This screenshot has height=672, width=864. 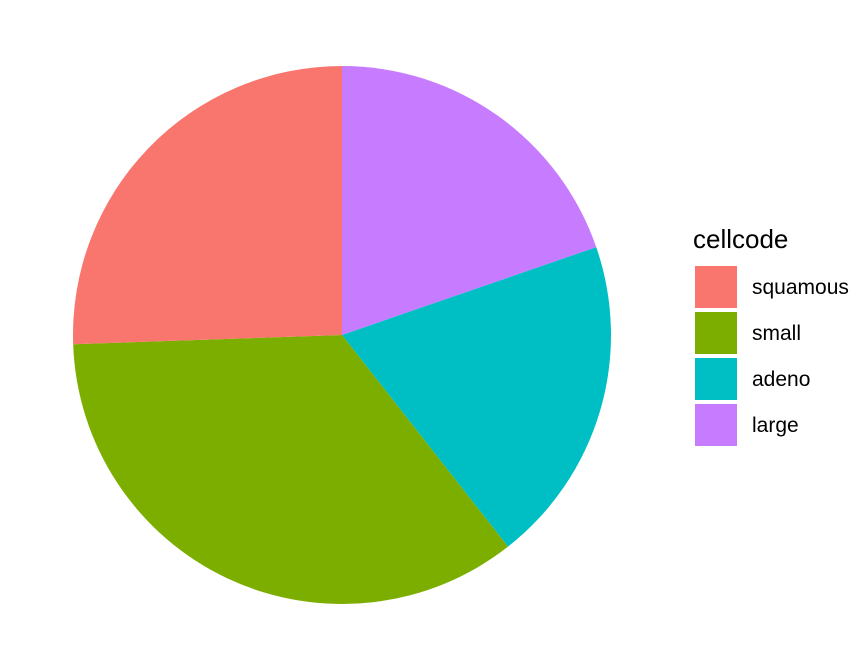 I want to click on legend: cellcode squamous small adeno large, so click(x=771, y=335).